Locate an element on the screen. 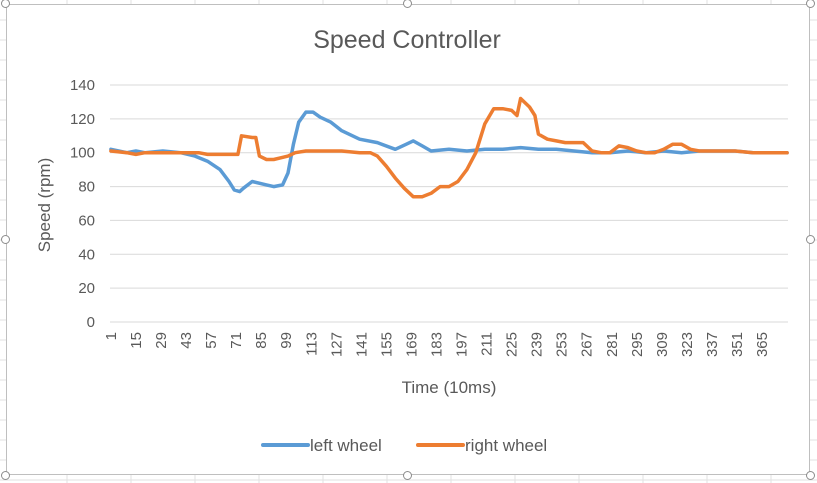 This screenshot has width=817, height=483. x-tick-label: 295 is located at coordinates (637, 344).